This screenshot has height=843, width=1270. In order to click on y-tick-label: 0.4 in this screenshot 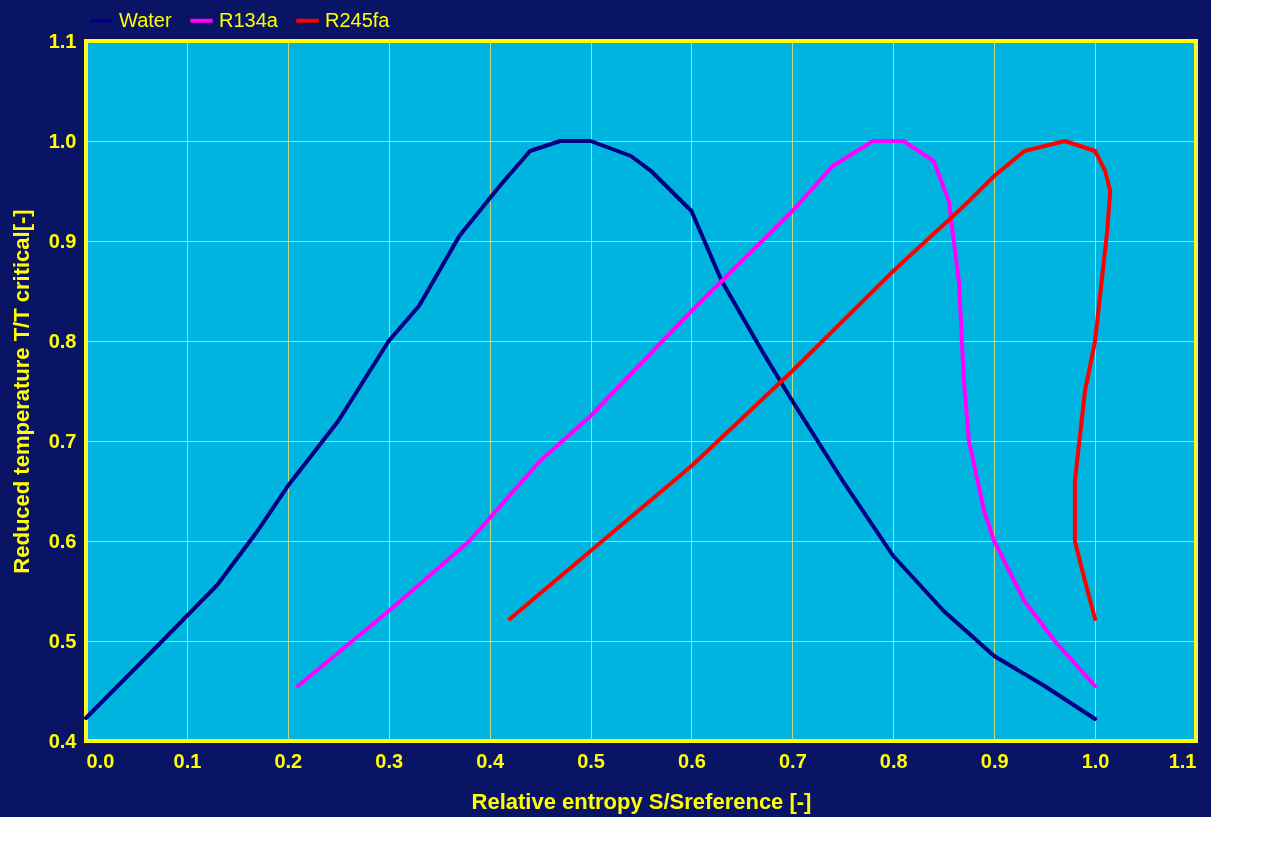, I will do `click(63, 740)`.